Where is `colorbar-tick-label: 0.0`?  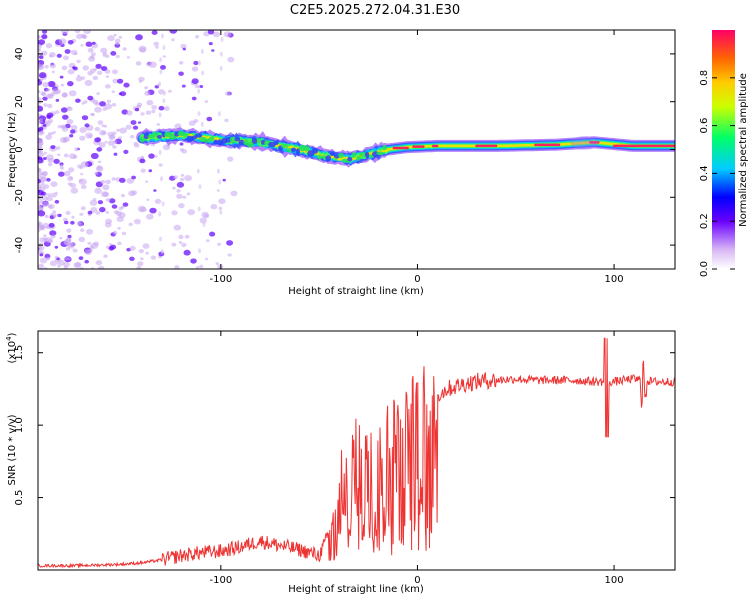 colorbar-tick-label: 0.0 is located at coordinates (704, 269).